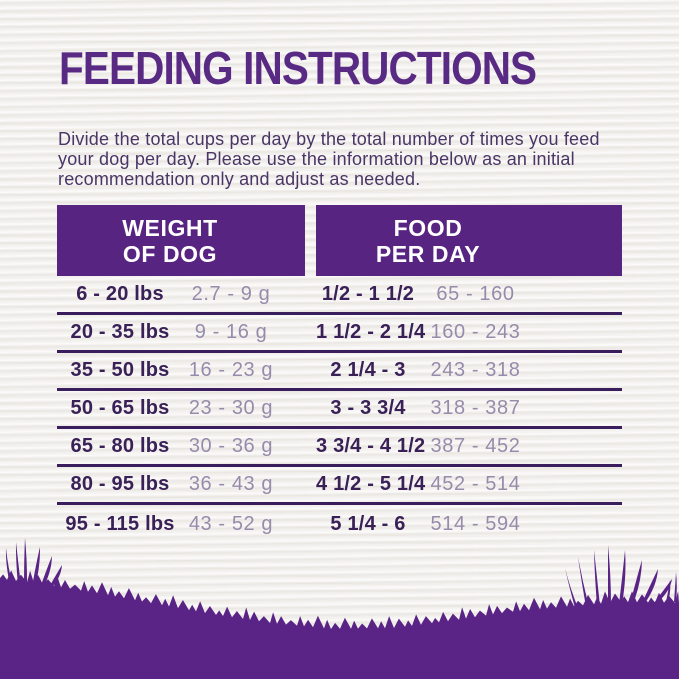 The width and height of the screenshot is (679, 679). I want to click on weight-lbs-cell: 35 - 50 lbs, so click(120, 370).